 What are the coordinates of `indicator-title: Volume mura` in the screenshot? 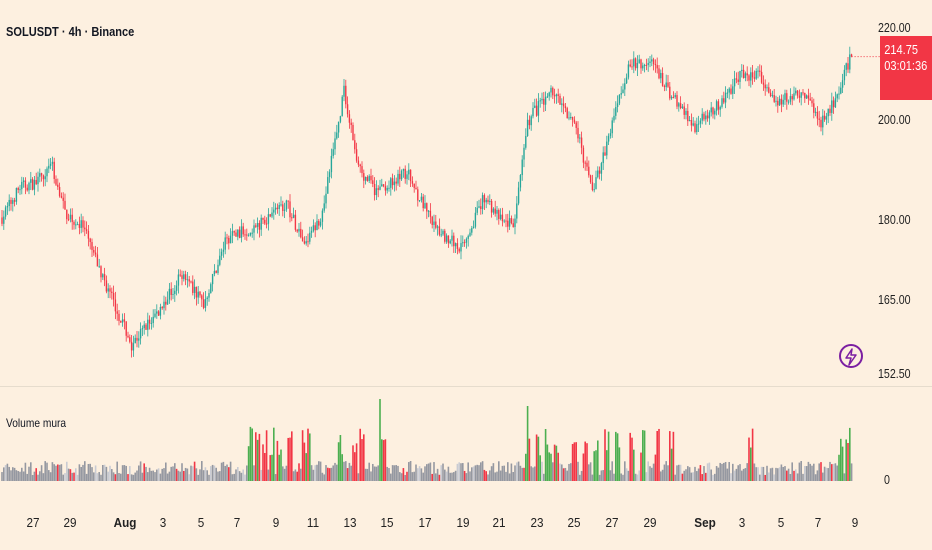 It's located at (36, 423).